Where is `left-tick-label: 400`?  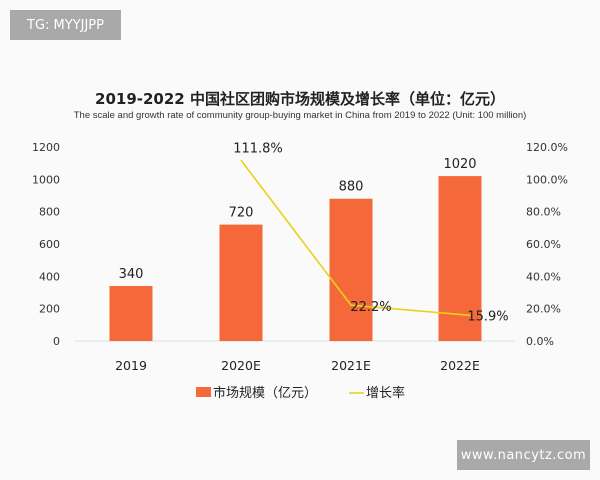
left-tick-label: 400 is located at coordinates (49, 276).